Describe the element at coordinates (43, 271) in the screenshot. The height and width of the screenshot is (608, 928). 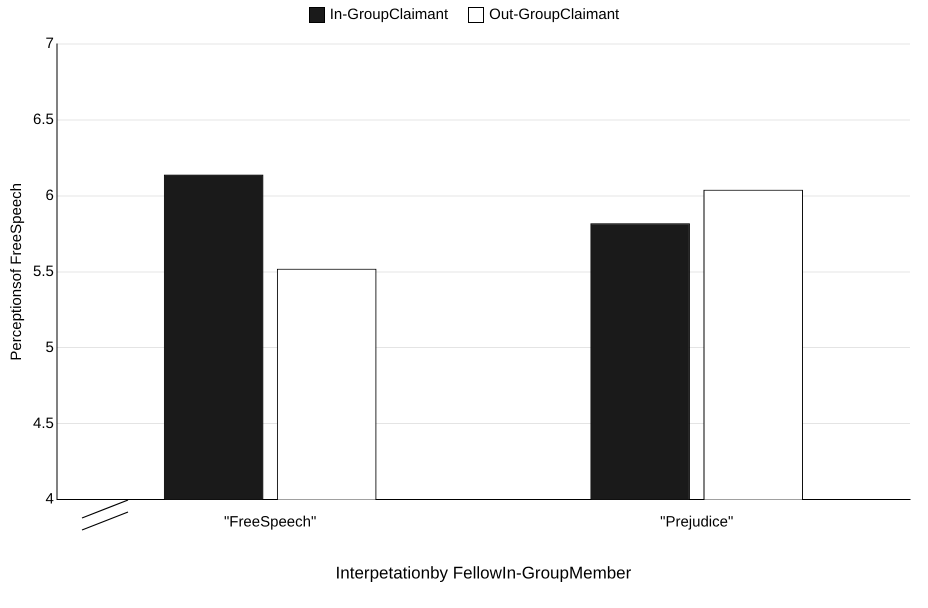
I see `y-tick-label: 5.5` at that location.